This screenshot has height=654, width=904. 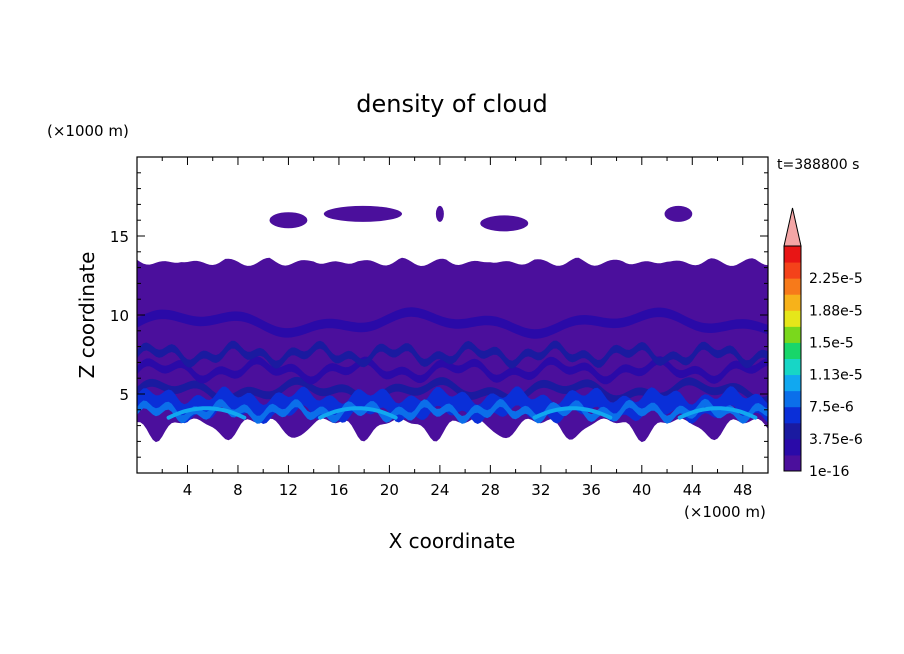 I want to click on x-unit-label: (×1000 m), so click(x=725, y=512).